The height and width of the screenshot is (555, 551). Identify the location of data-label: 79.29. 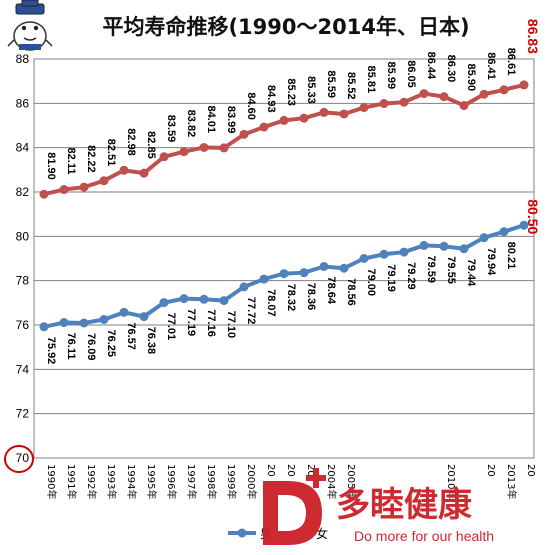
(411, 276).